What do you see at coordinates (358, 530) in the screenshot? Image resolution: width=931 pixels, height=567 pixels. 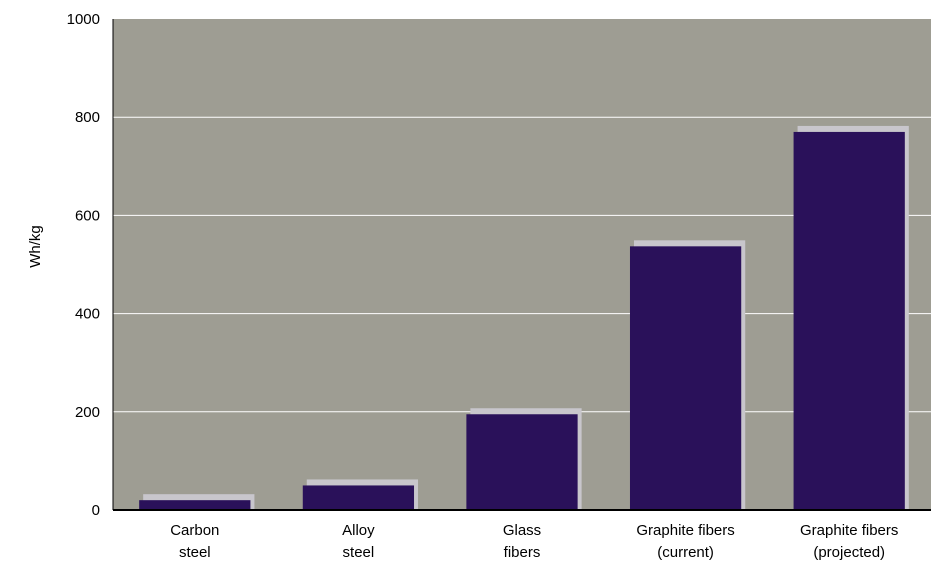 I see `x-tick-label-line: Alloy` at bounding box center [358, 530].